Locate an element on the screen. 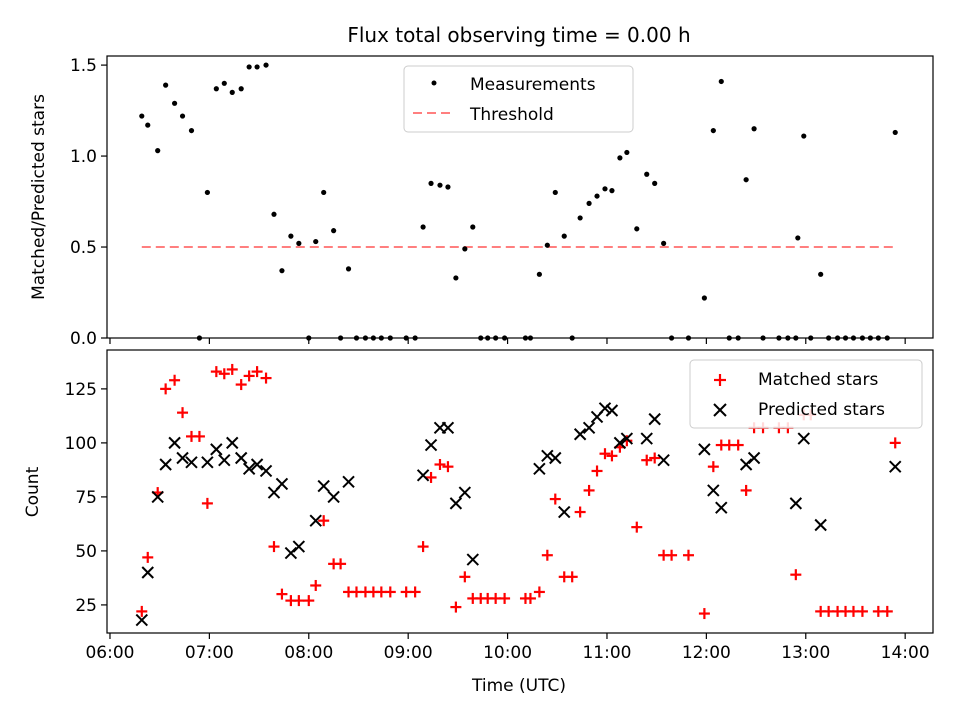 The height and width of the screenshot is (720, 960). legend-predicted-marker is located at coordinates (720, 410).